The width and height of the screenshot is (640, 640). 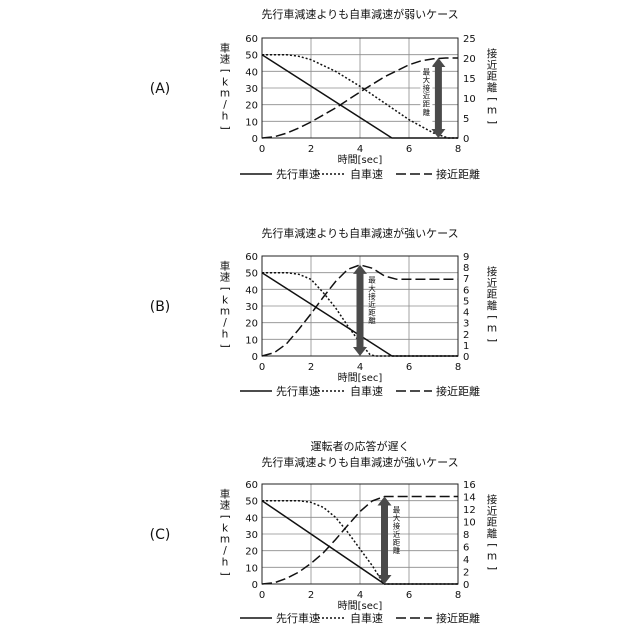 I want to click on chart-title: 先行車減速よりも自車減速が弱いケース, so click(x=359, y=14).